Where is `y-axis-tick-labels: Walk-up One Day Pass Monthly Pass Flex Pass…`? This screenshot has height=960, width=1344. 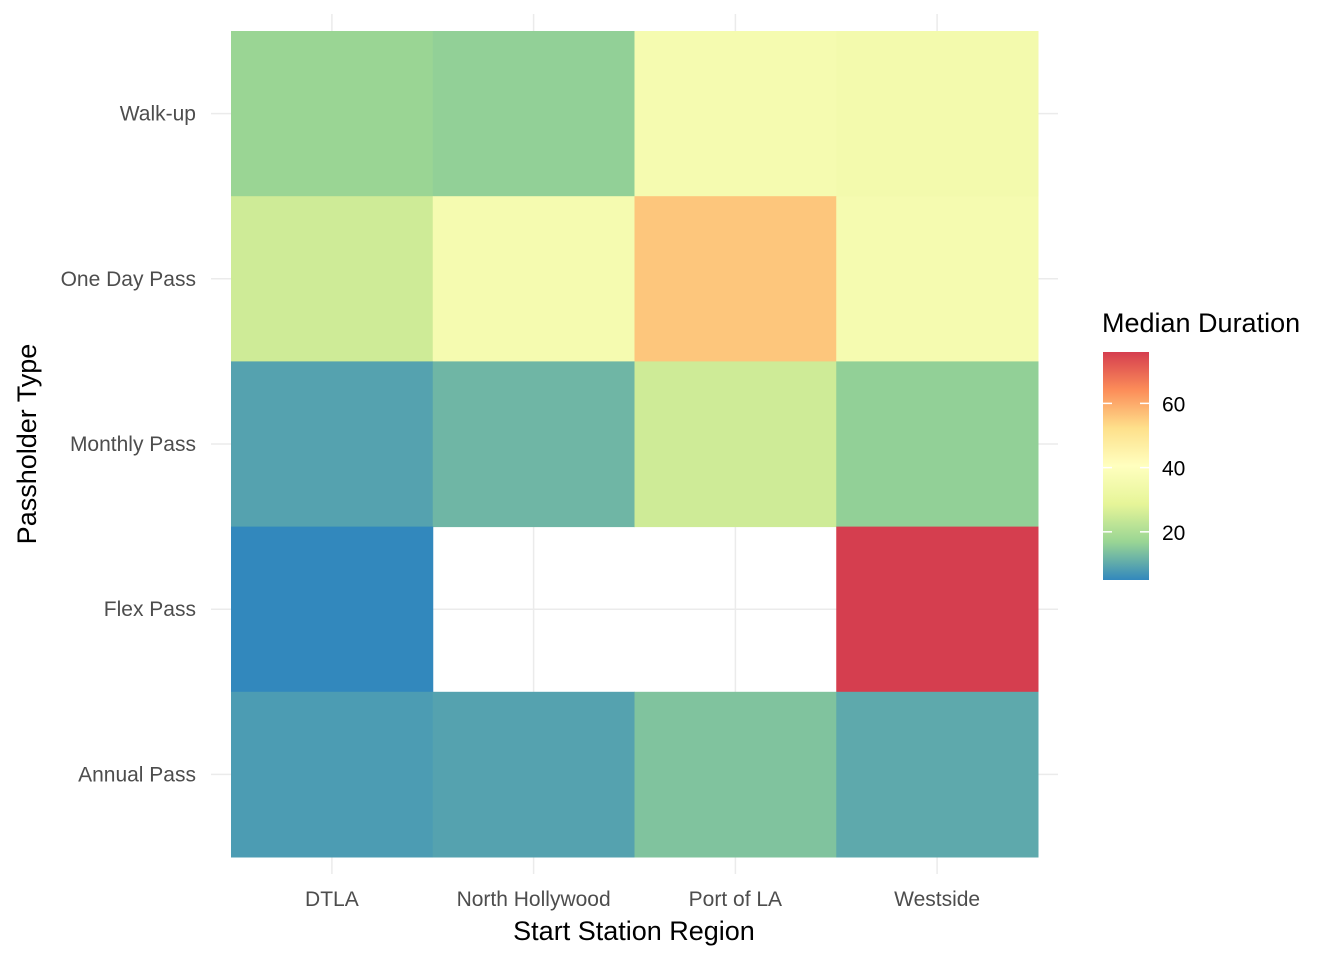
y-axis-tick-labels: Walk-up One Day Pass Monthly Pass Flex Pass… is located at coordinates (128, 445).